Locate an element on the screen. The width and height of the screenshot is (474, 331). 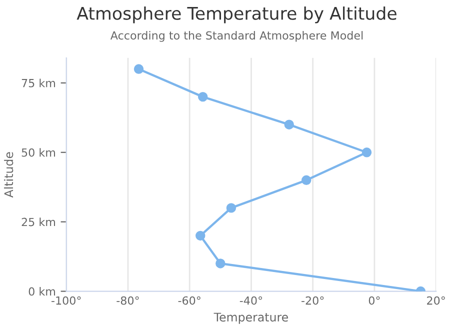
x-axis-title: Temperature is located at coordinates (251, 318).